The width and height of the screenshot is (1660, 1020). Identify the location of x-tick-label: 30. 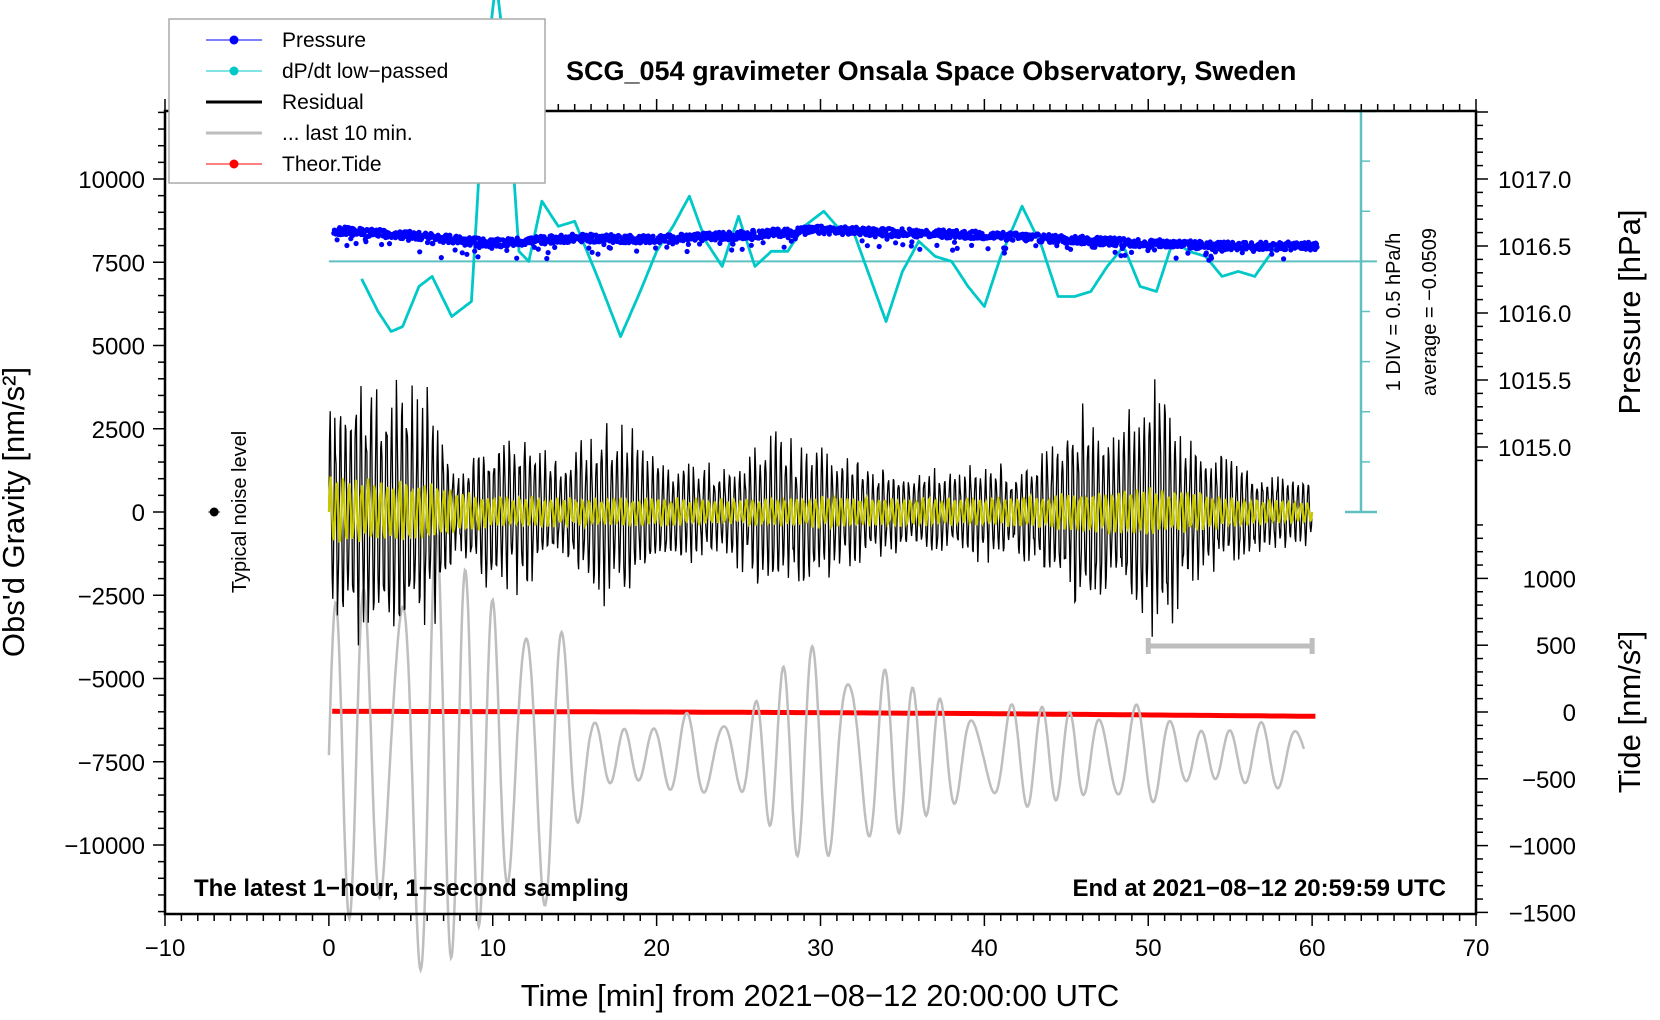
(820, 948).